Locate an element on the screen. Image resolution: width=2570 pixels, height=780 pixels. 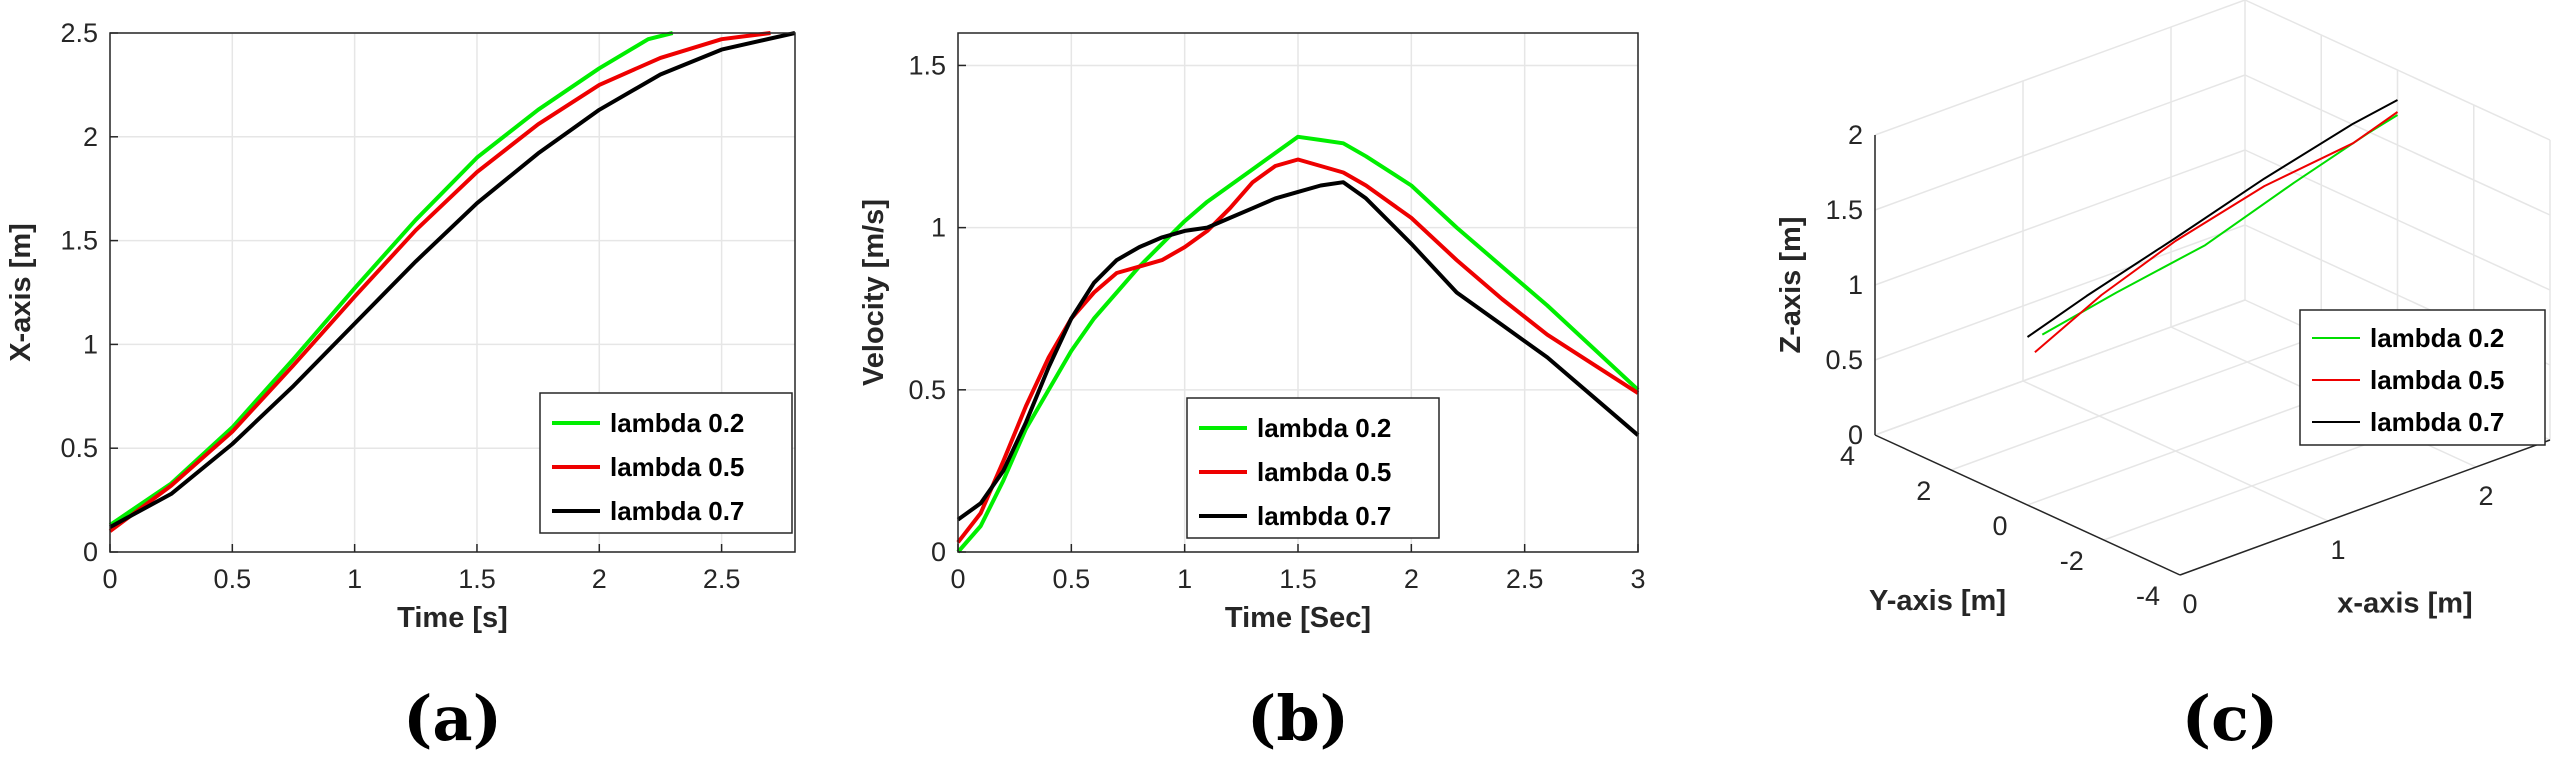
chart-a-ytick-label: 0.5 is located at coordinates (79, 448).